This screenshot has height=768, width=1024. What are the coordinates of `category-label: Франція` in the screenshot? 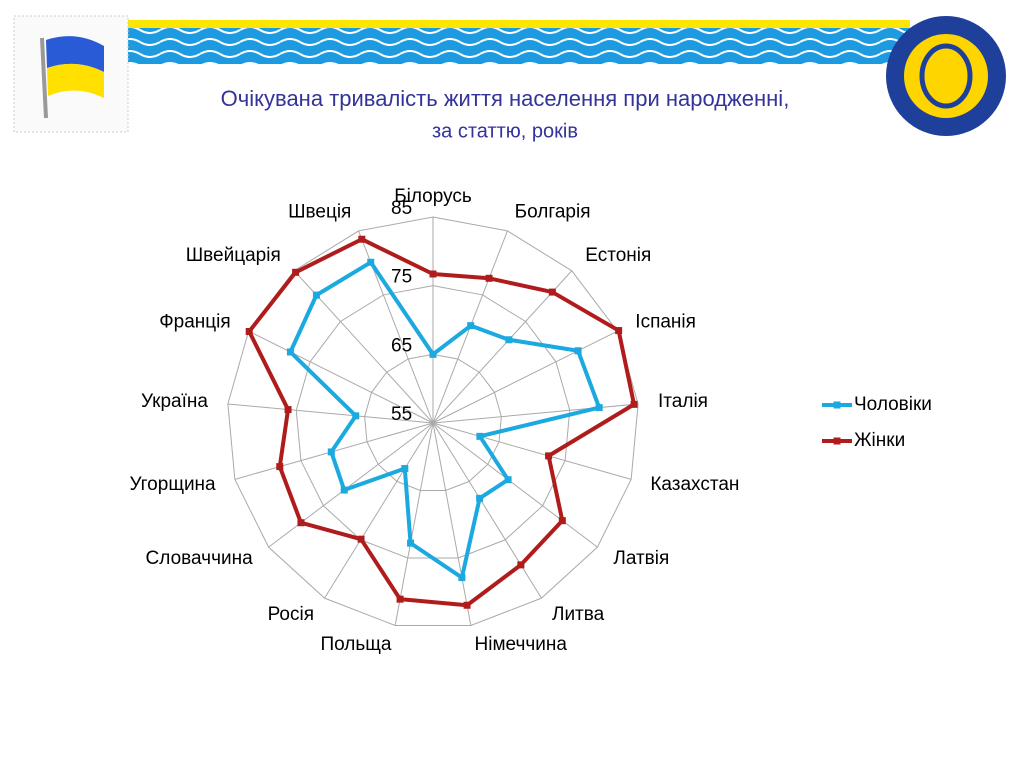 It's located at (194, 321).